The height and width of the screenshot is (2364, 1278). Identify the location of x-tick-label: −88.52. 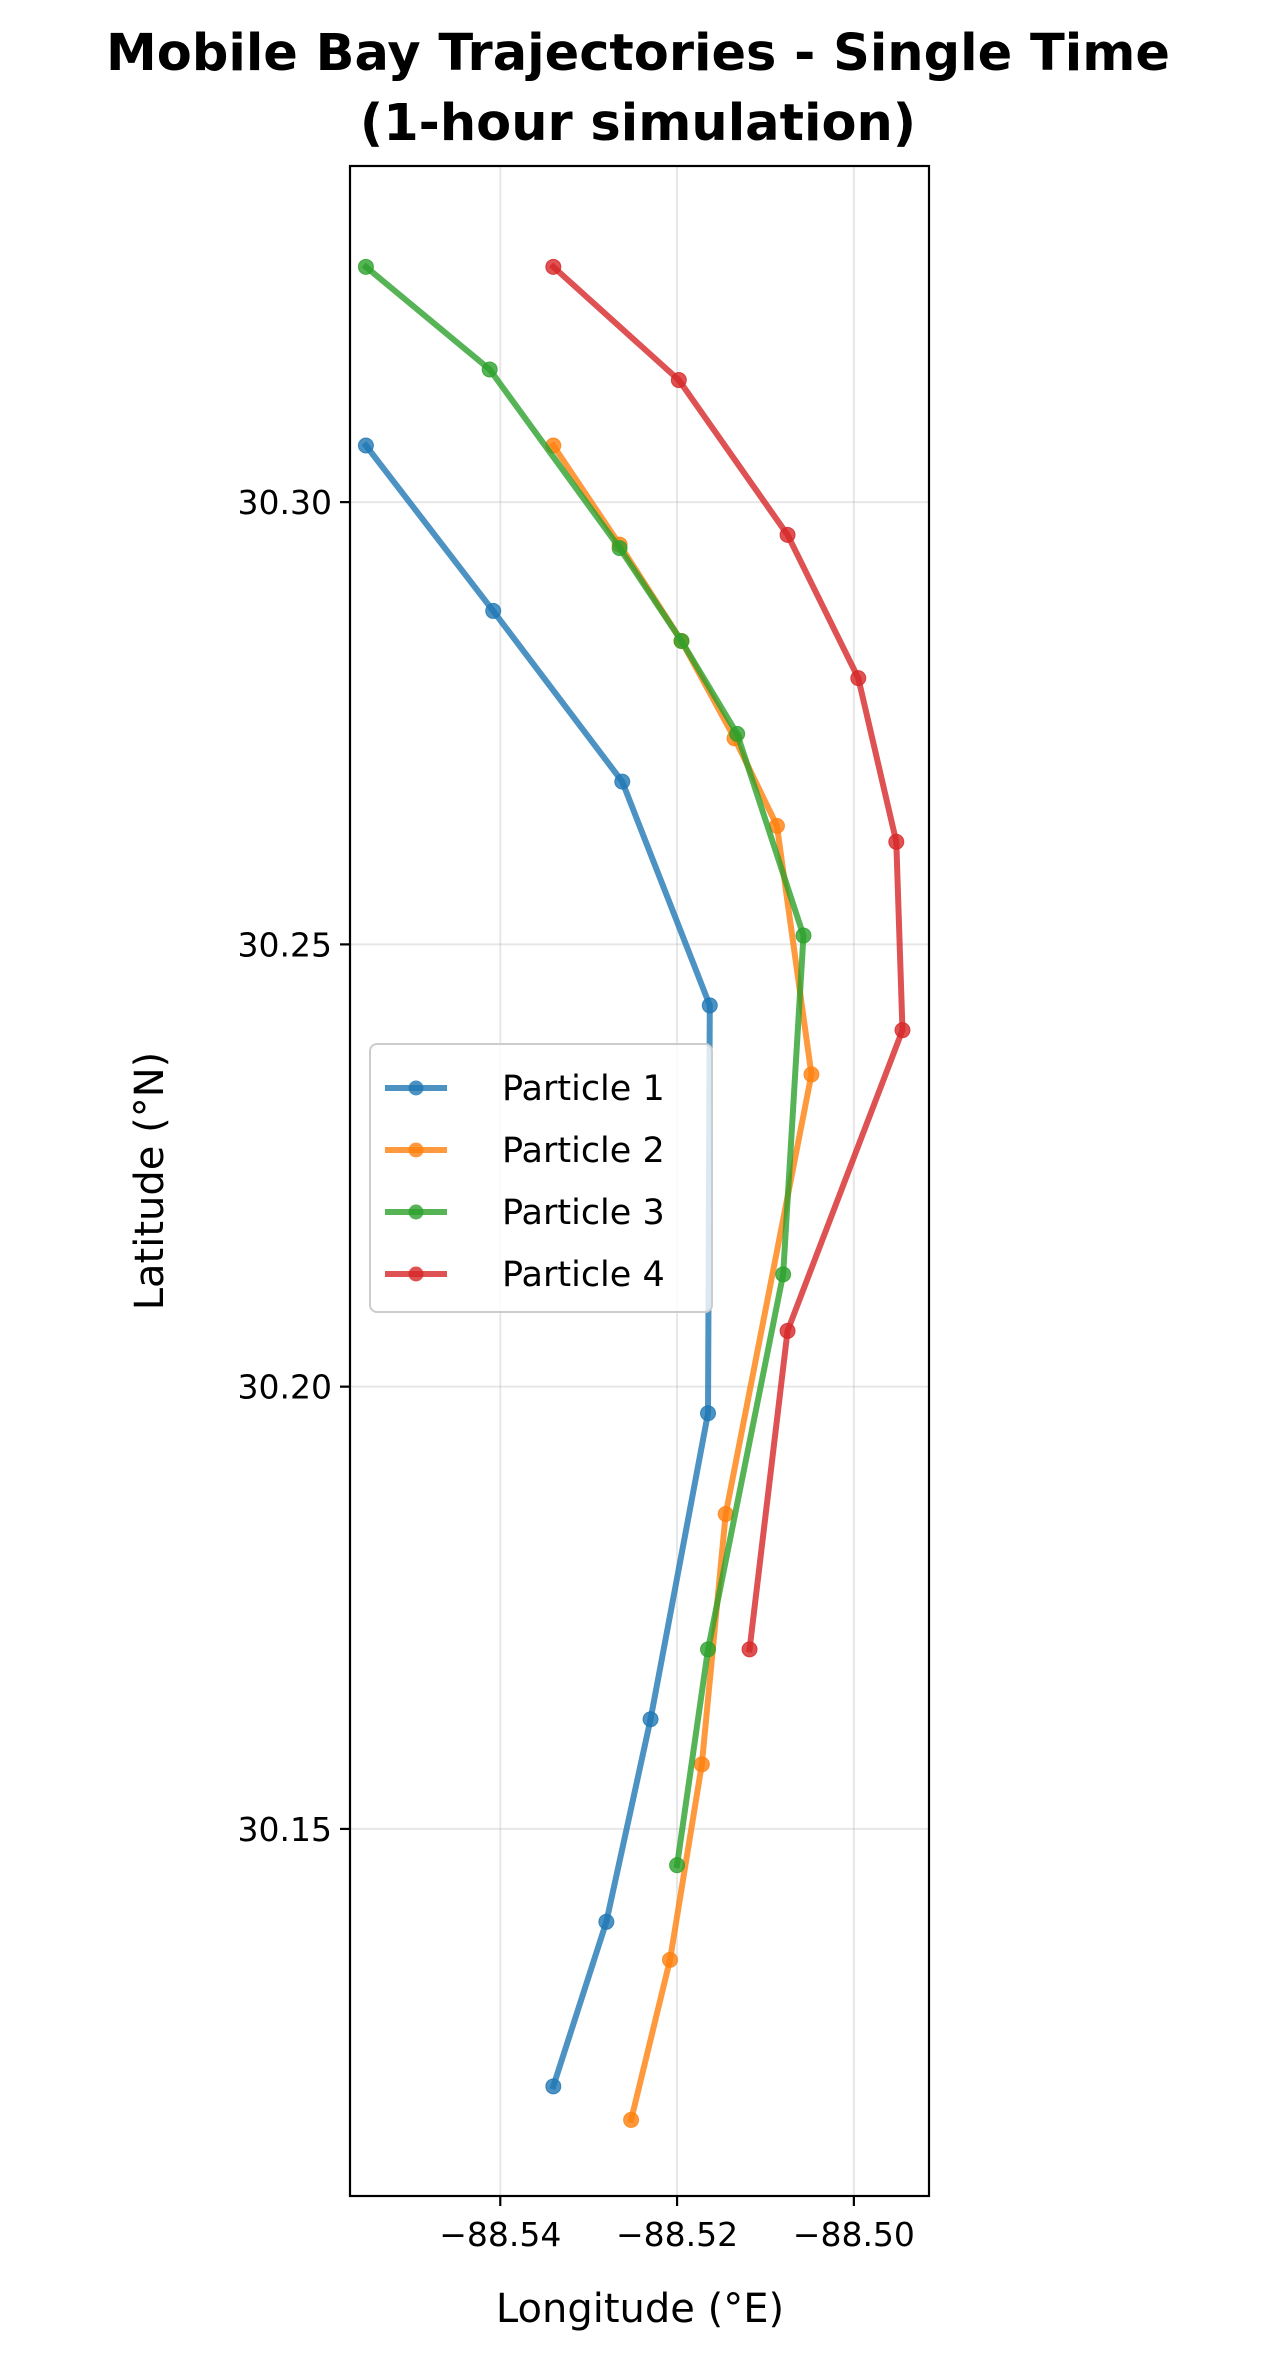
(677, 2234).